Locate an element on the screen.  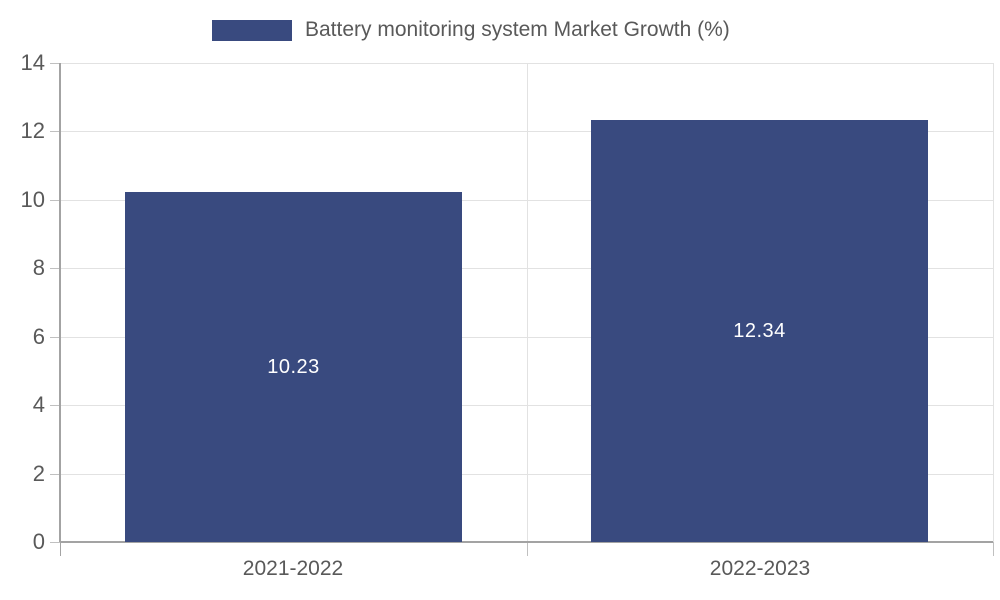
y-tick-label: 0 is located at coordinates (38, 541).